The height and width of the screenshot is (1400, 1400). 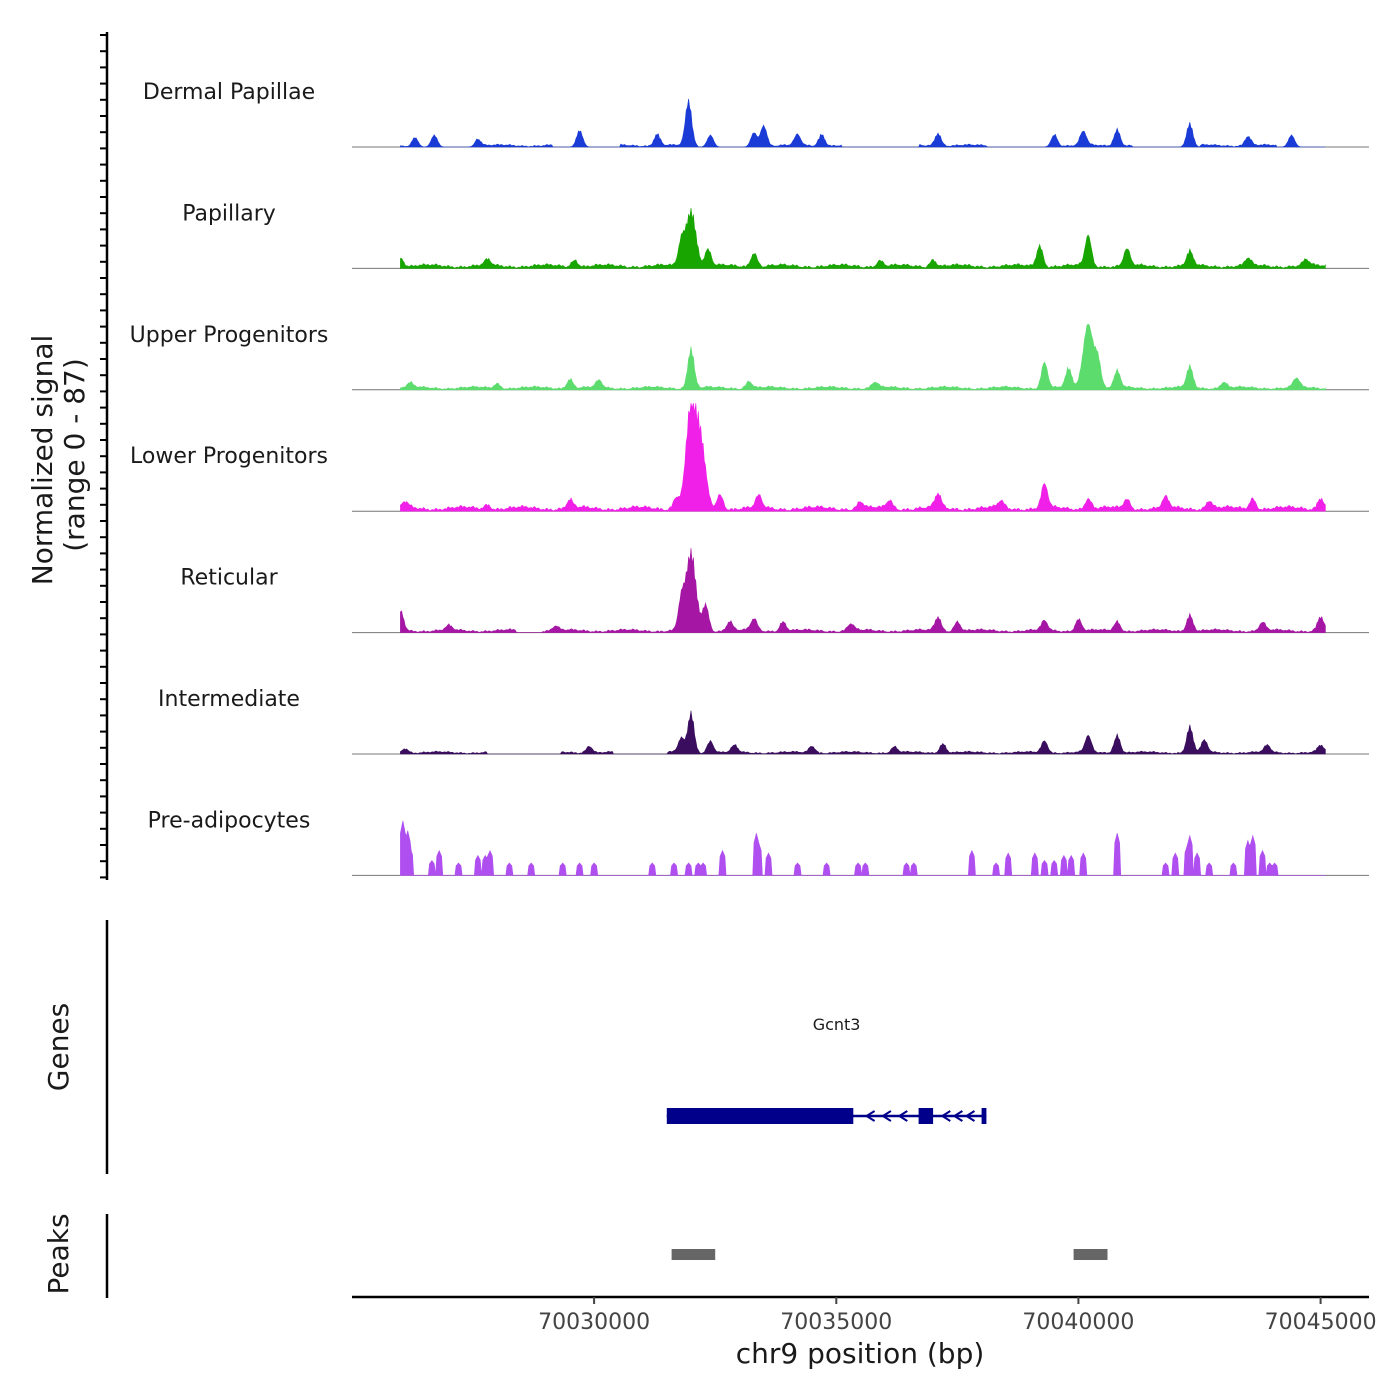 I want to click on track-lower-progenitors: Lower Progenitors, so click(x=749, y=457).